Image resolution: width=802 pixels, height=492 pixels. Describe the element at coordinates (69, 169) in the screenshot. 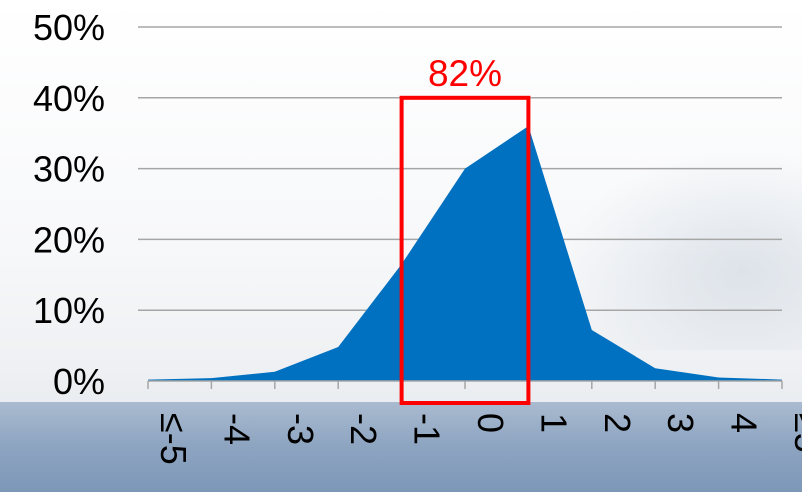

I see `y-tick-label: 30%` at that location.